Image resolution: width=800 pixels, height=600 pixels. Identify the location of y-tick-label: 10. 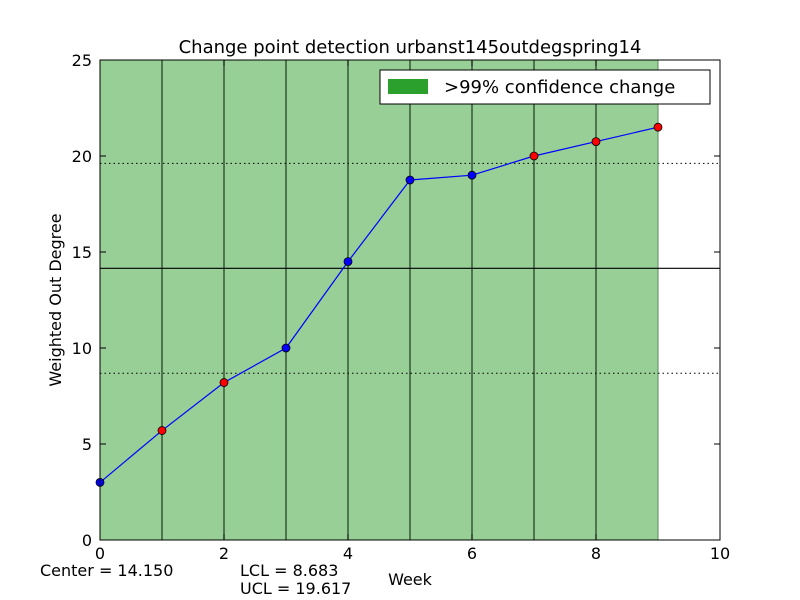
(82, 348).